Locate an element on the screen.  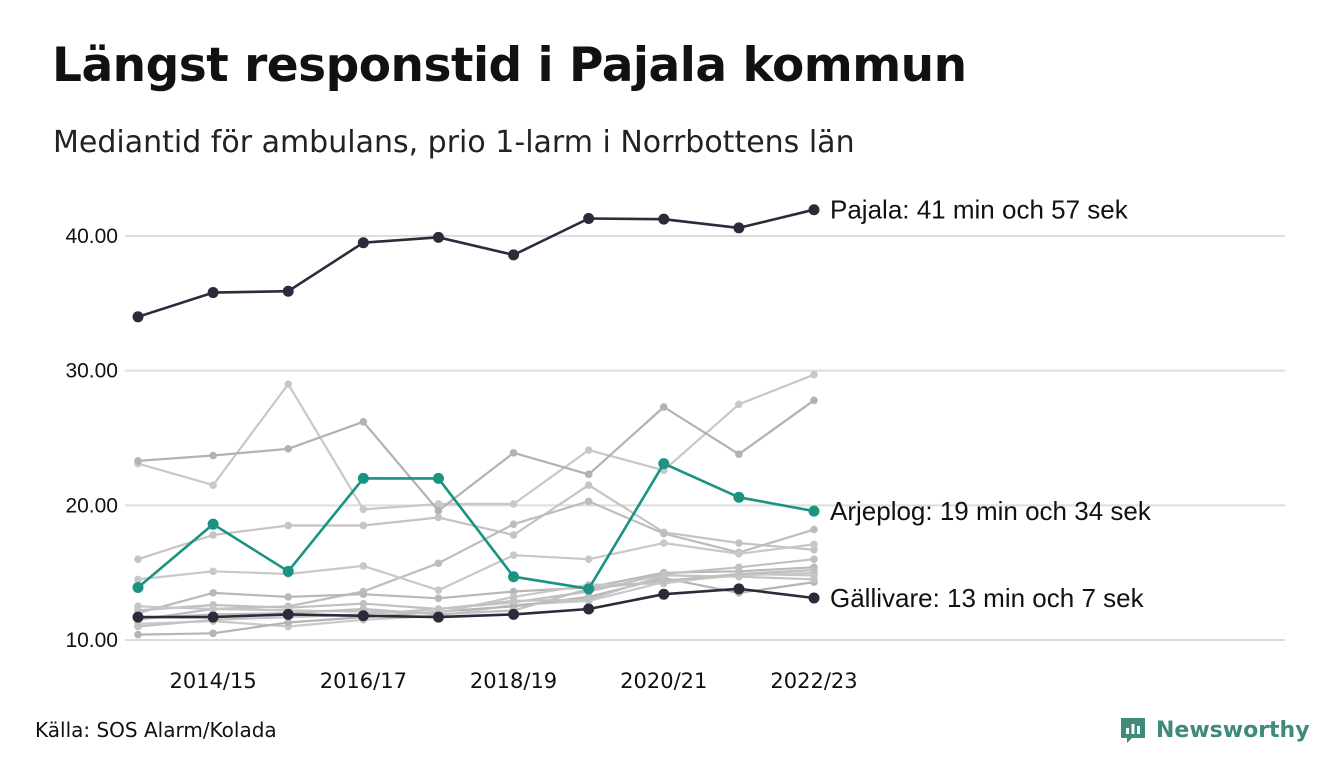
brand-name: Newsworthy is located at coordinates (1233, 730).